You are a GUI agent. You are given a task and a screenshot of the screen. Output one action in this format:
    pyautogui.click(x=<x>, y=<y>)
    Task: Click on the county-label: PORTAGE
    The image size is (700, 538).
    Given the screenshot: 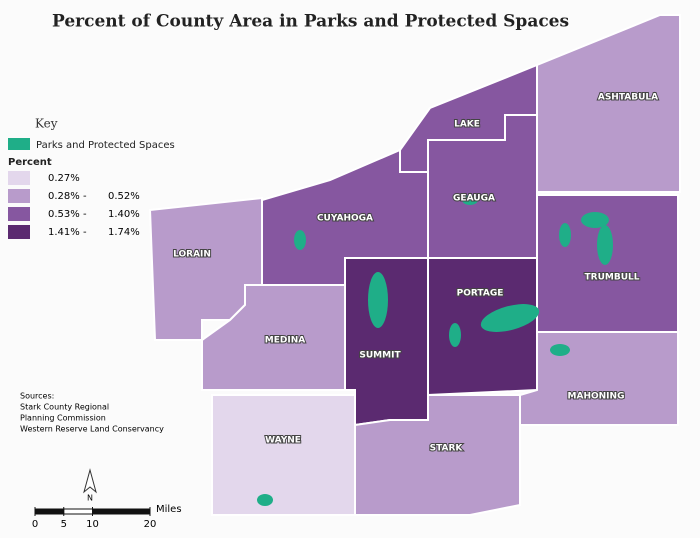 What is the action you would take?
    pyautogui.click(x=480, y=294)
    